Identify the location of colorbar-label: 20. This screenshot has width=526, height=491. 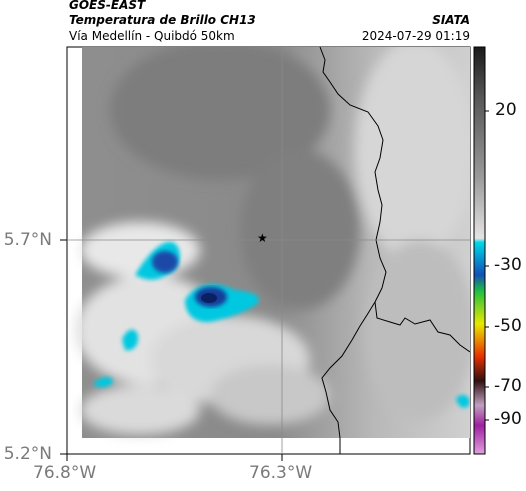
(506, 110).